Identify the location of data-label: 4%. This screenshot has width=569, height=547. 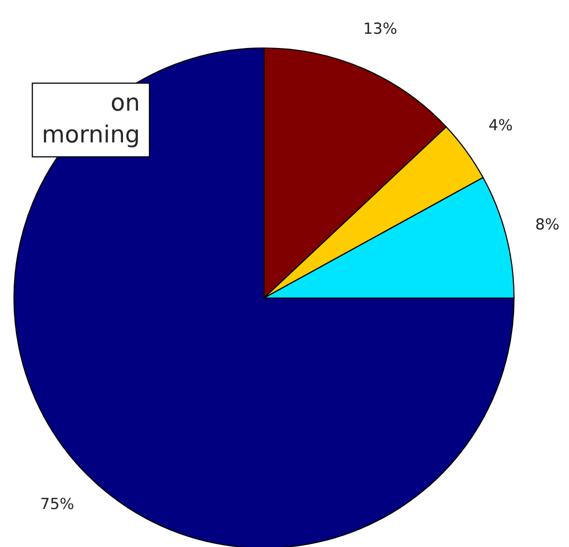
(500, 124).